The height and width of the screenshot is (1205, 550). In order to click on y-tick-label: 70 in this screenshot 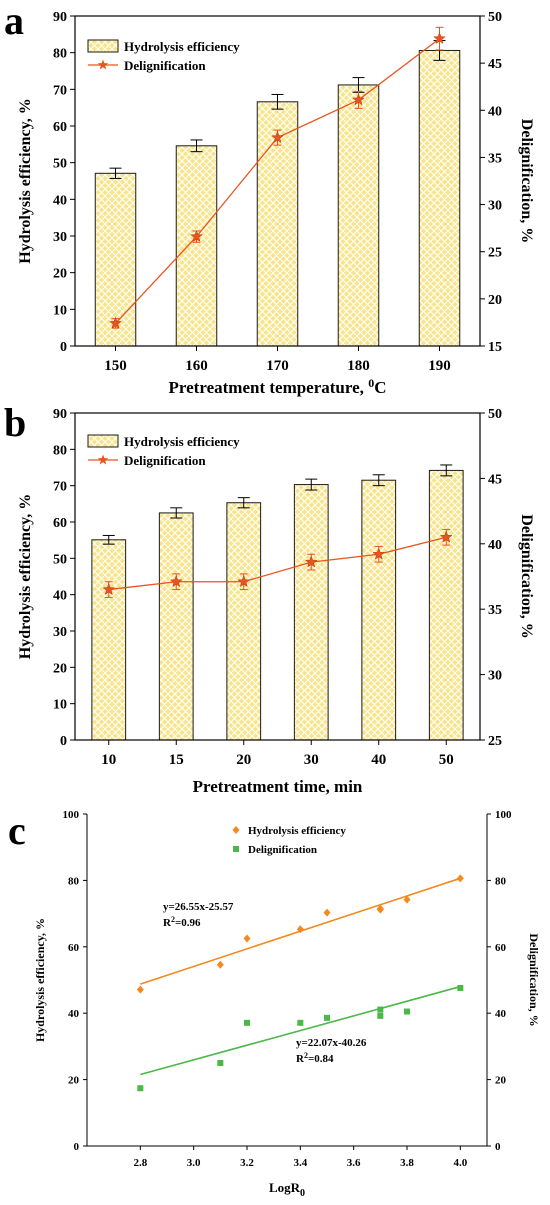, I will do `click(60, 487)`.